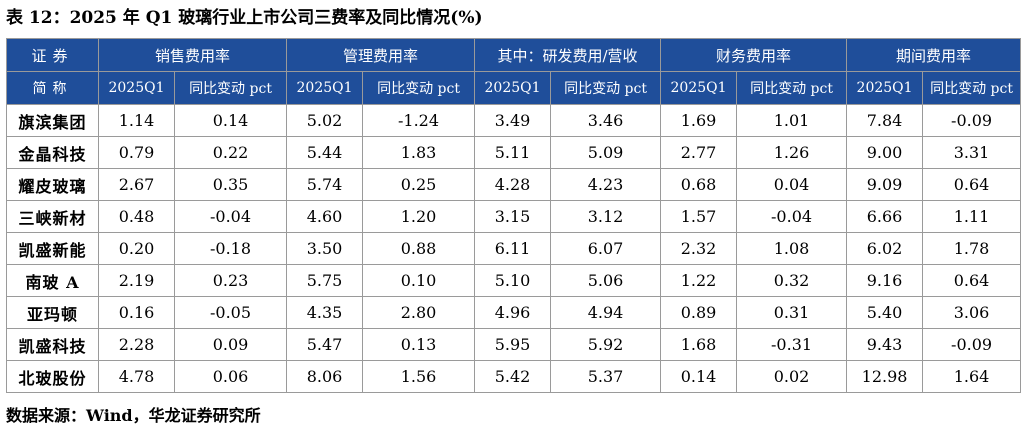 The image size is (1031, 434). I want to click on change-cell: 1.83, so click(419, 152).